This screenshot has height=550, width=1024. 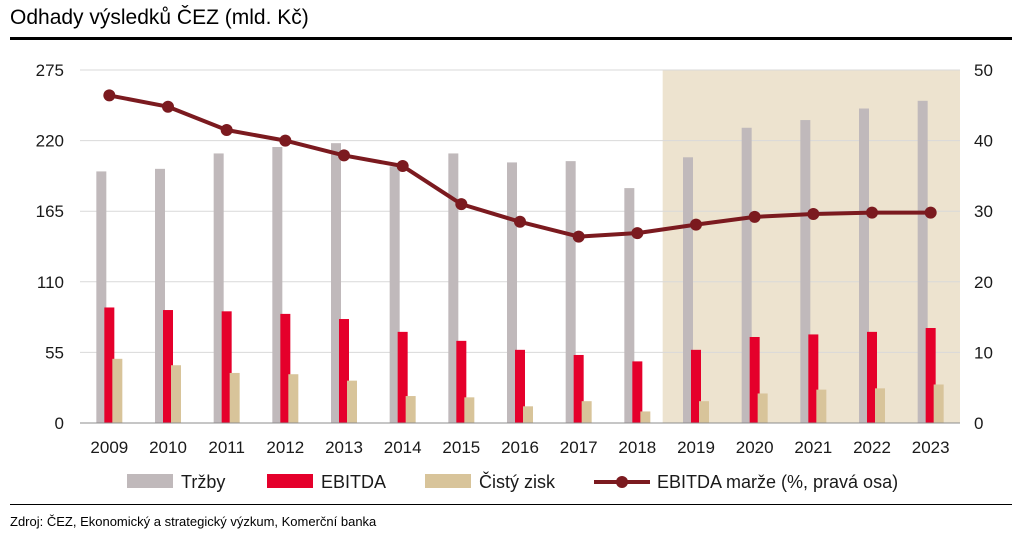 I want to click on x-tick-label: 2012, so click(x=285, y=447).